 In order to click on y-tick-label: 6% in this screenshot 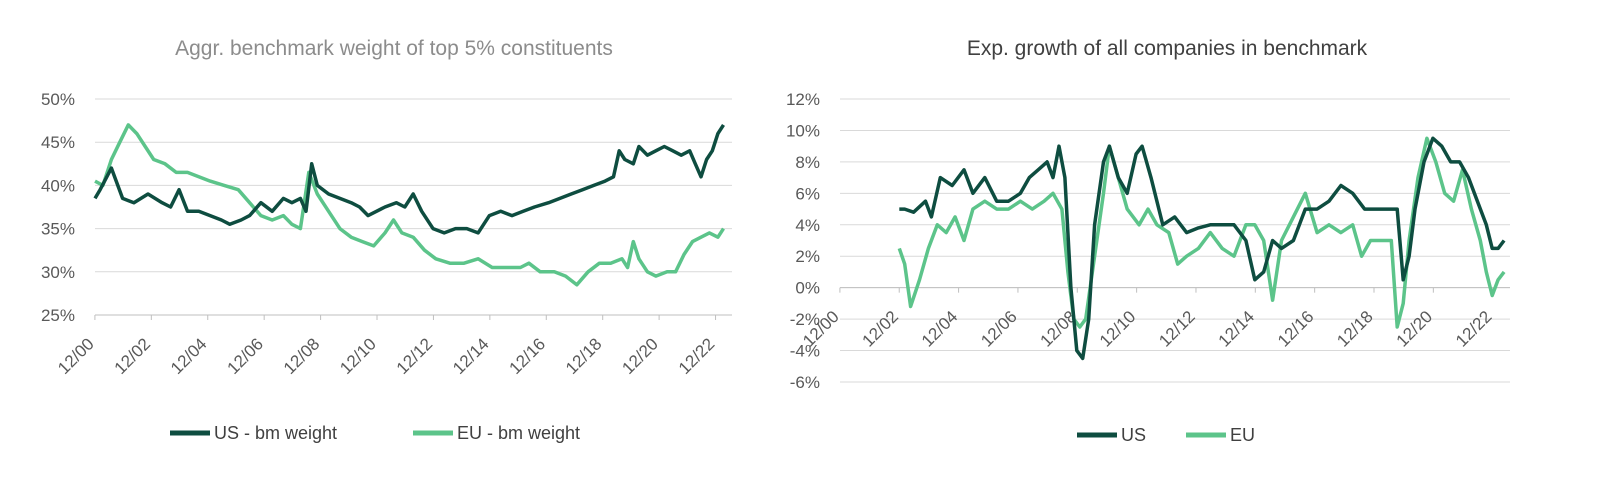, I will do `click(807, 193)`.